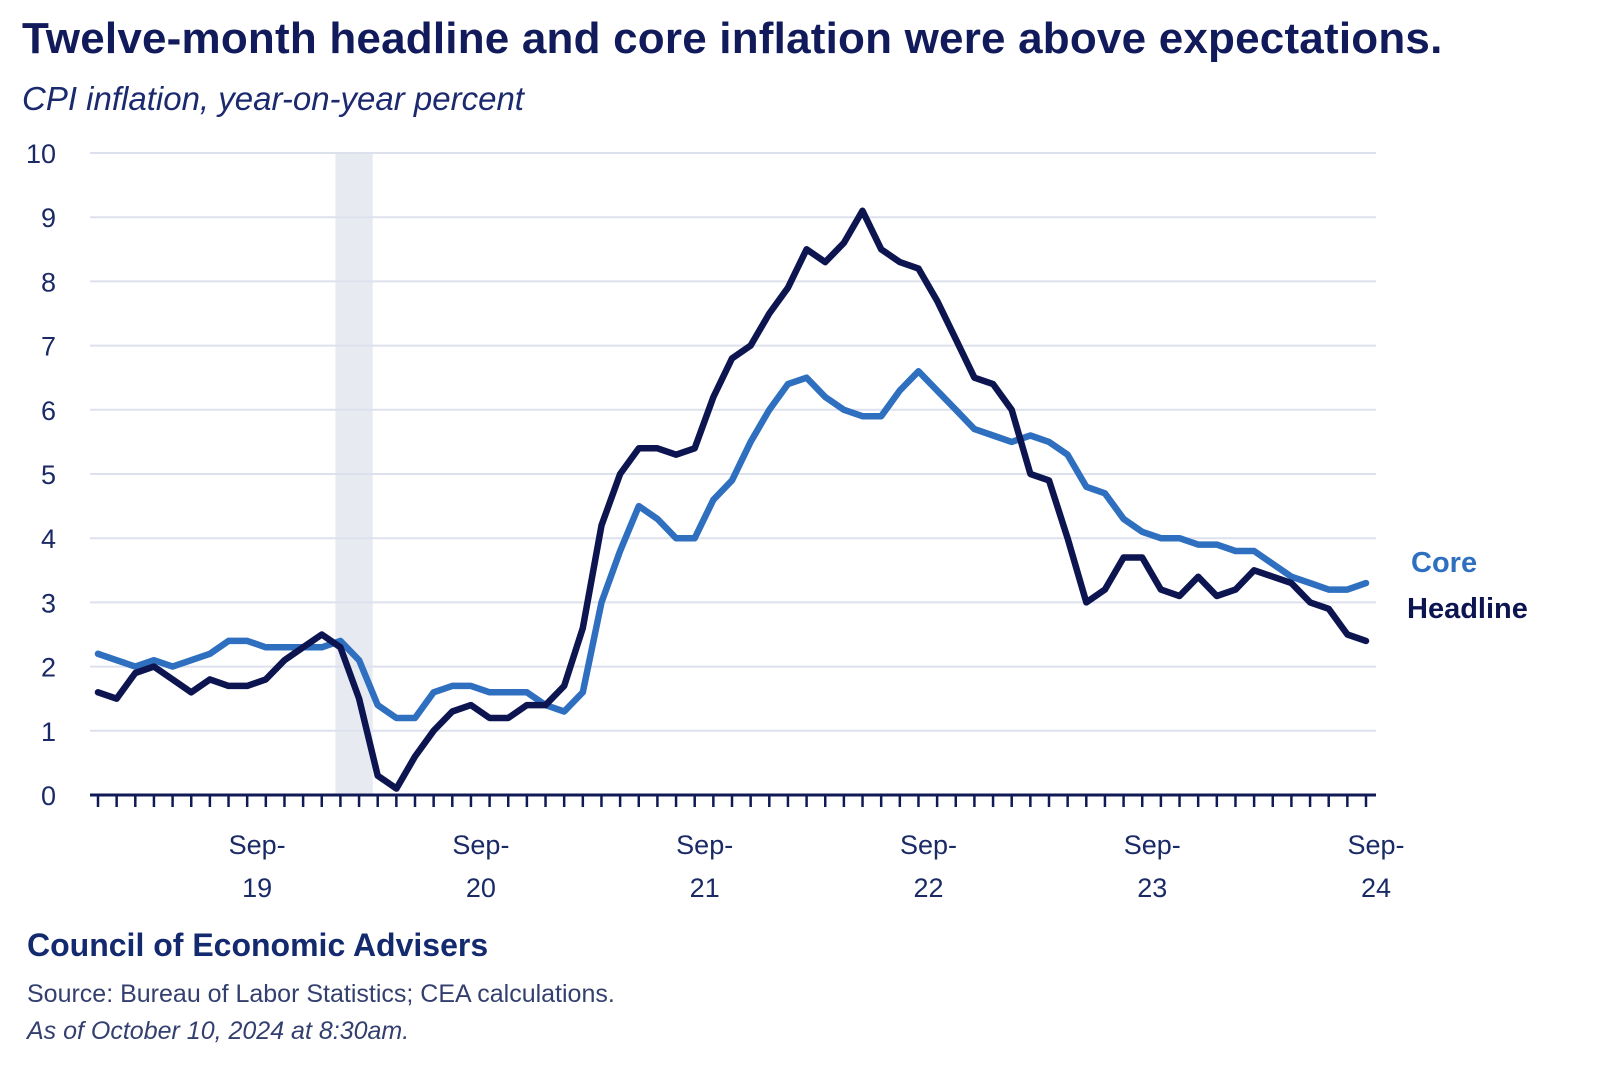 This screenshot has width=1600, height=1075. Describe the element at coordinates (48, 668) in the screenshot. I see `y-tick-label: 2` at that location.